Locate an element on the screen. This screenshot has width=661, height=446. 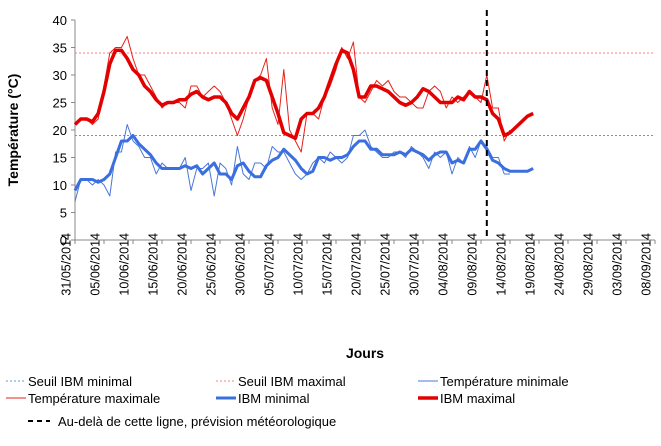
x-tick-label: 10/07/2014 is located at coordinates (298, 264).